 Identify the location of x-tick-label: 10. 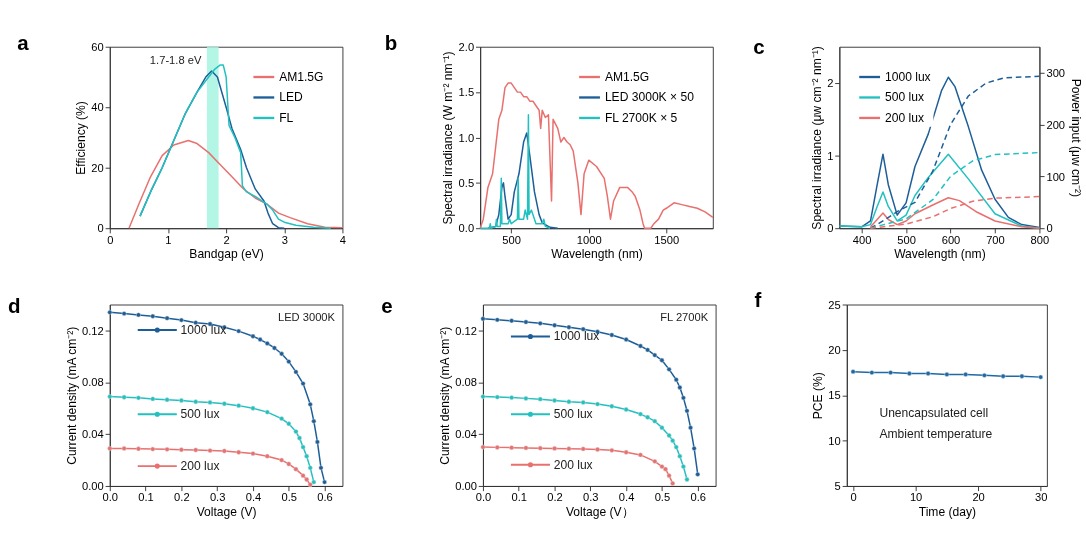
(916, 497).